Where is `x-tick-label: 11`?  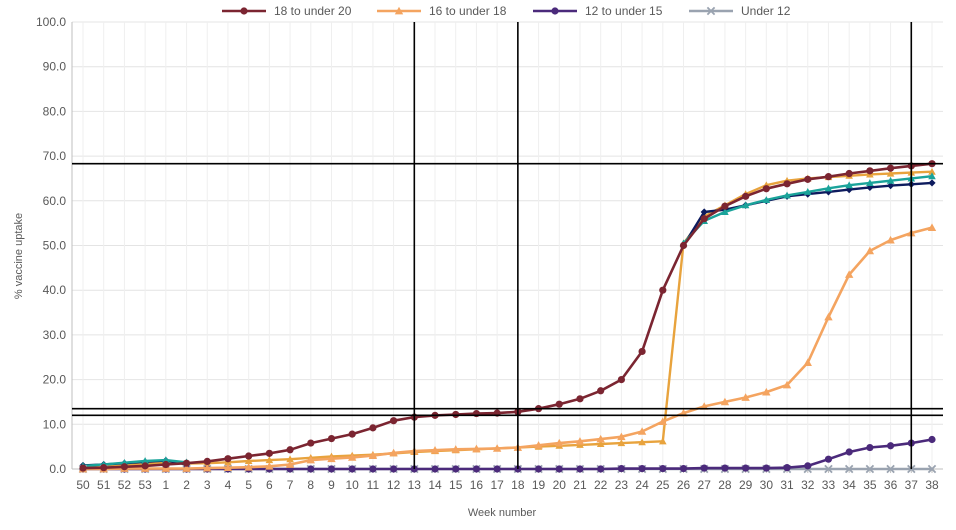 x-tick-label: 11 is located at coordinates (373, 485).